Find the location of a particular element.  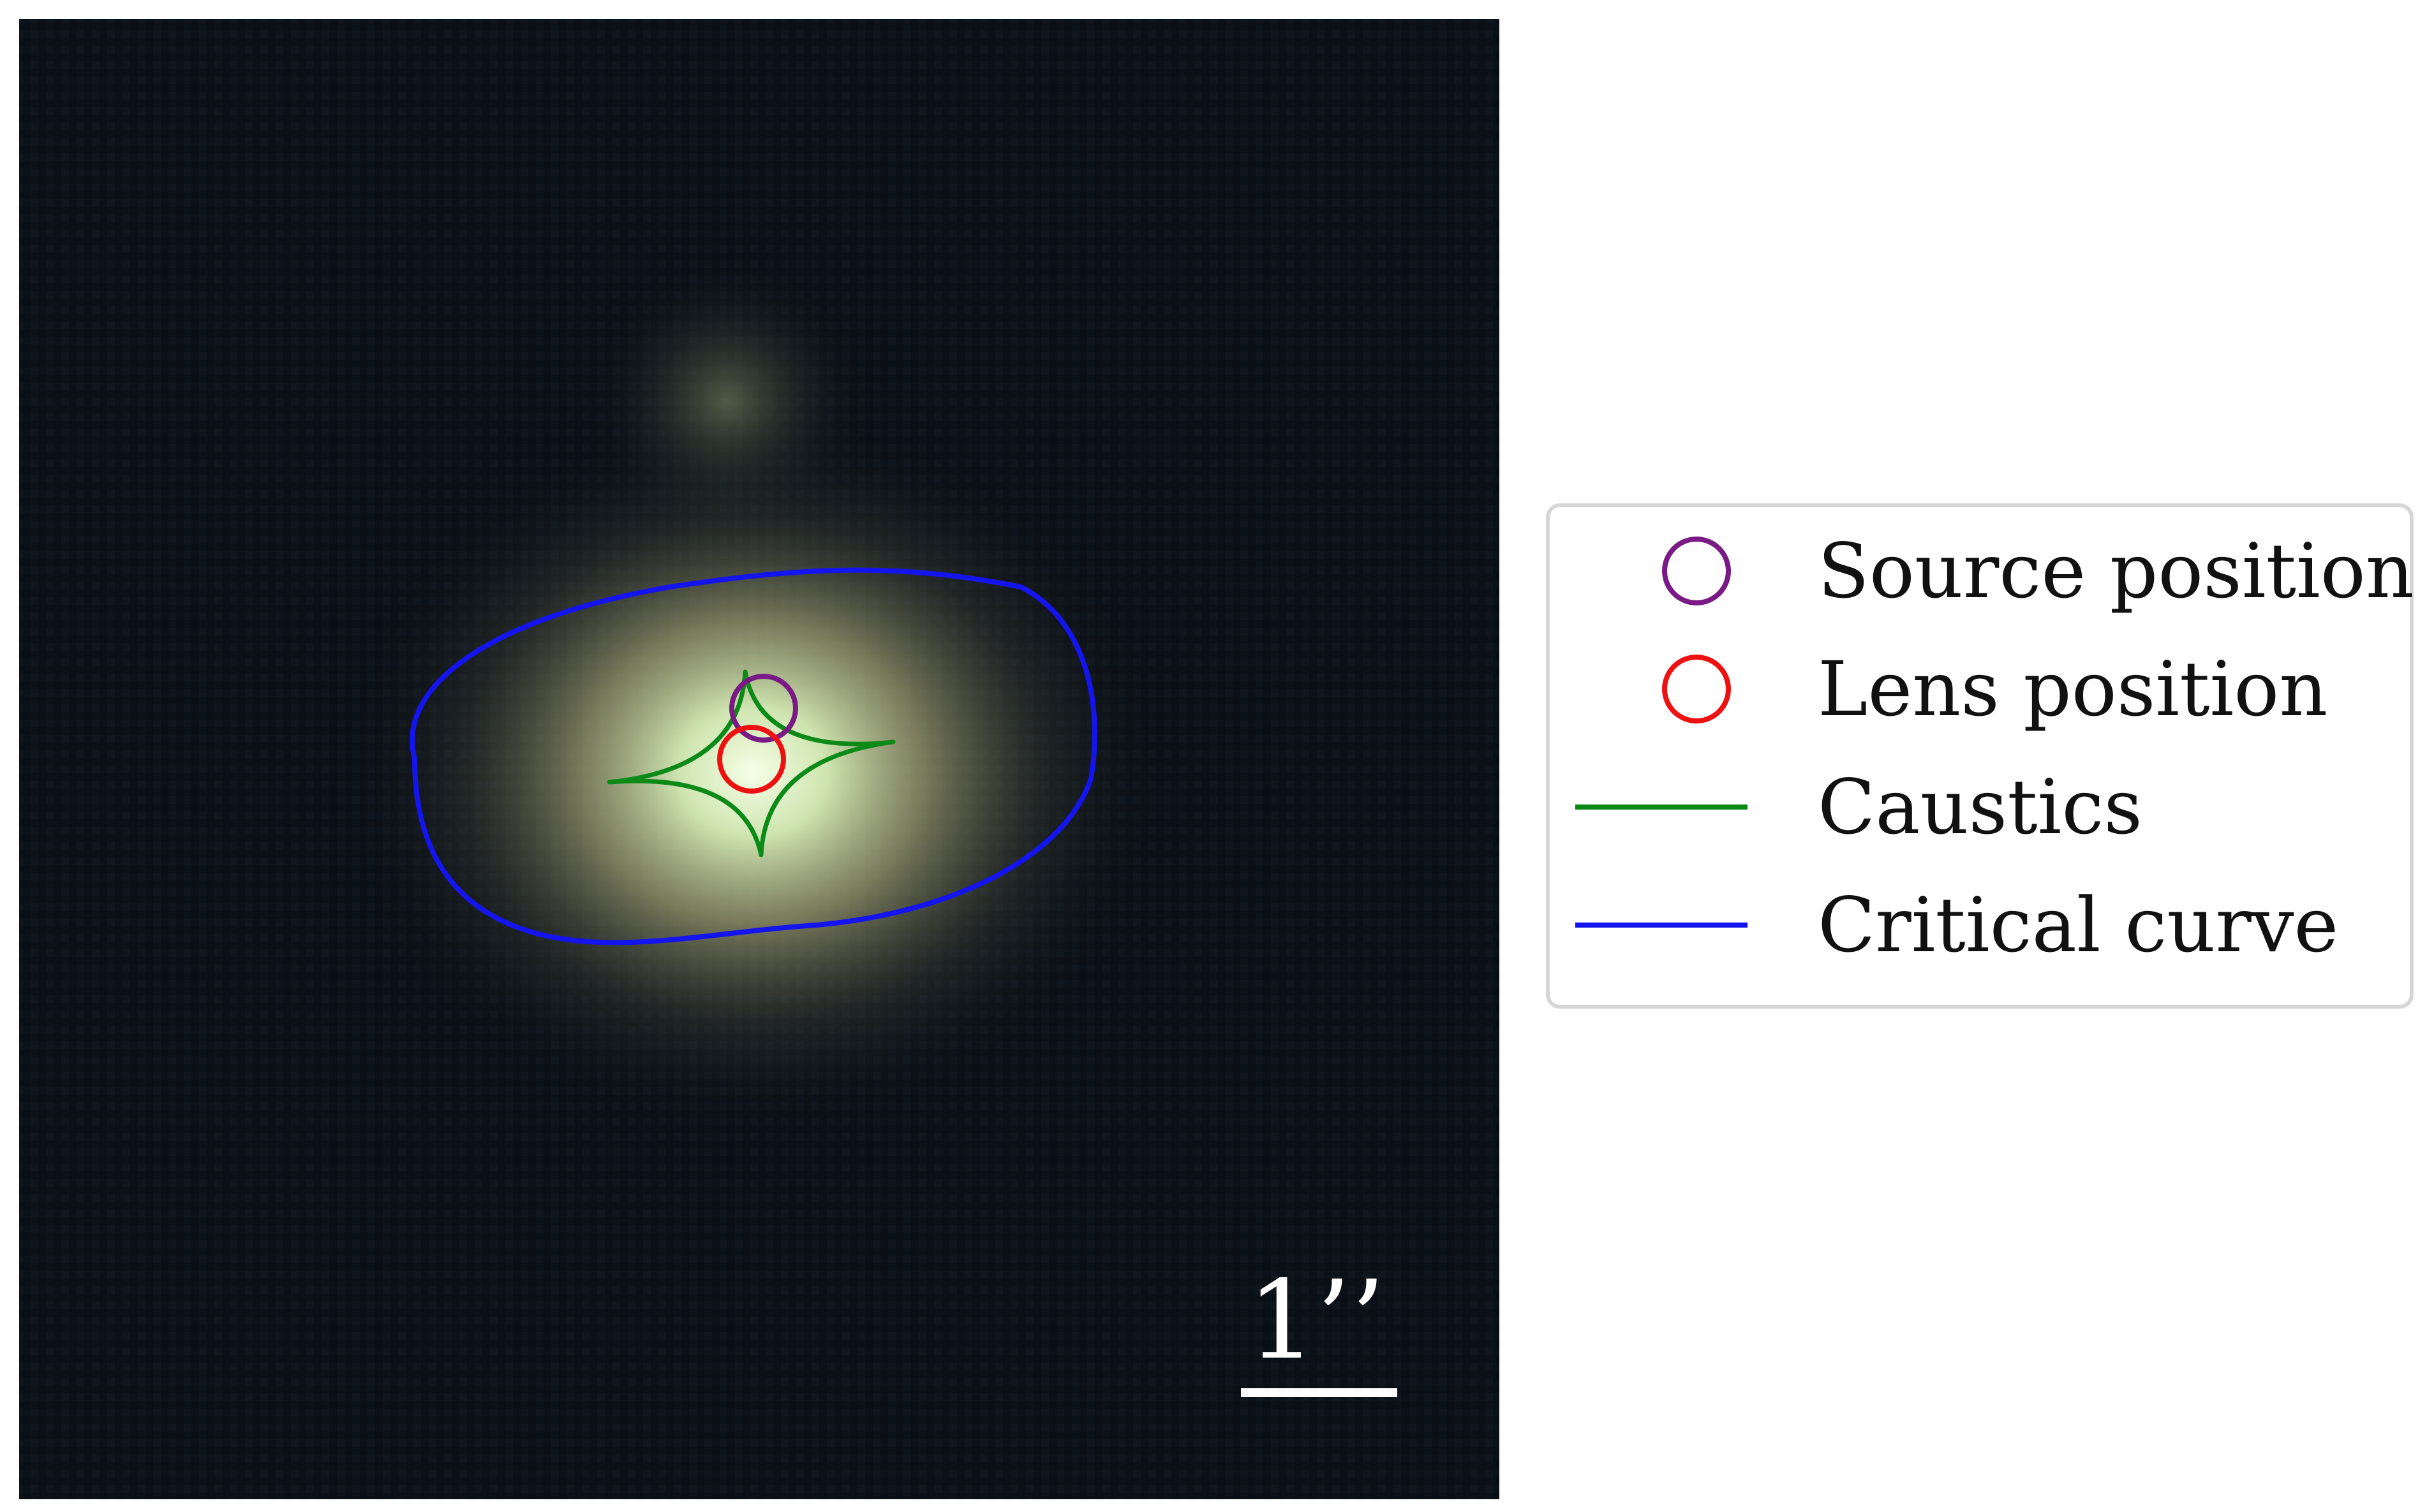

scale-bar-label: 1’’ is located at coordinates (1316, 1320).